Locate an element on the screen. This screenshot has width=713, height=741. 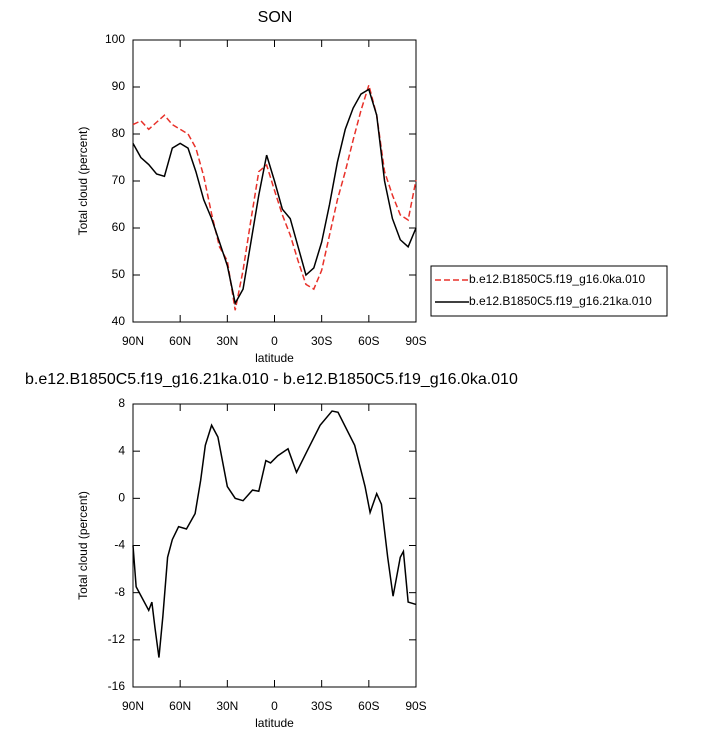
y-tick-label: -8 is located at coordinates (119, 592).